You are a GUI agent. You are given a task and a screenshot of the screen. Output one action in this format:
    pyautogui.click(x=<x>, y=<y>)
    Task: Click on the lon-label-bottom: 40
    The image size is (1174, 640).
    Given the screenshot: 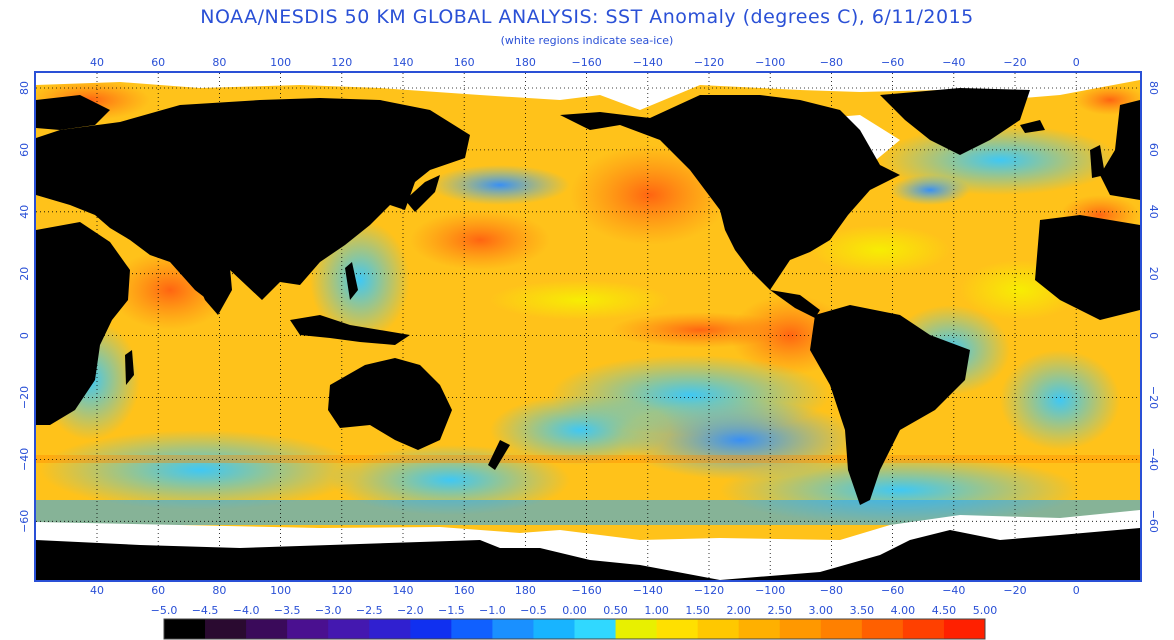 What is the action you would take?
    pyautogui.click(x=97, y=590)
    